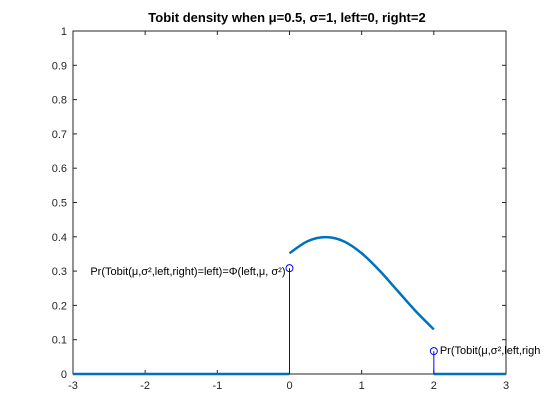  I want to click on stem-label: Pr(Tobit(μ,σ²,left,righ, so click(490, 351).